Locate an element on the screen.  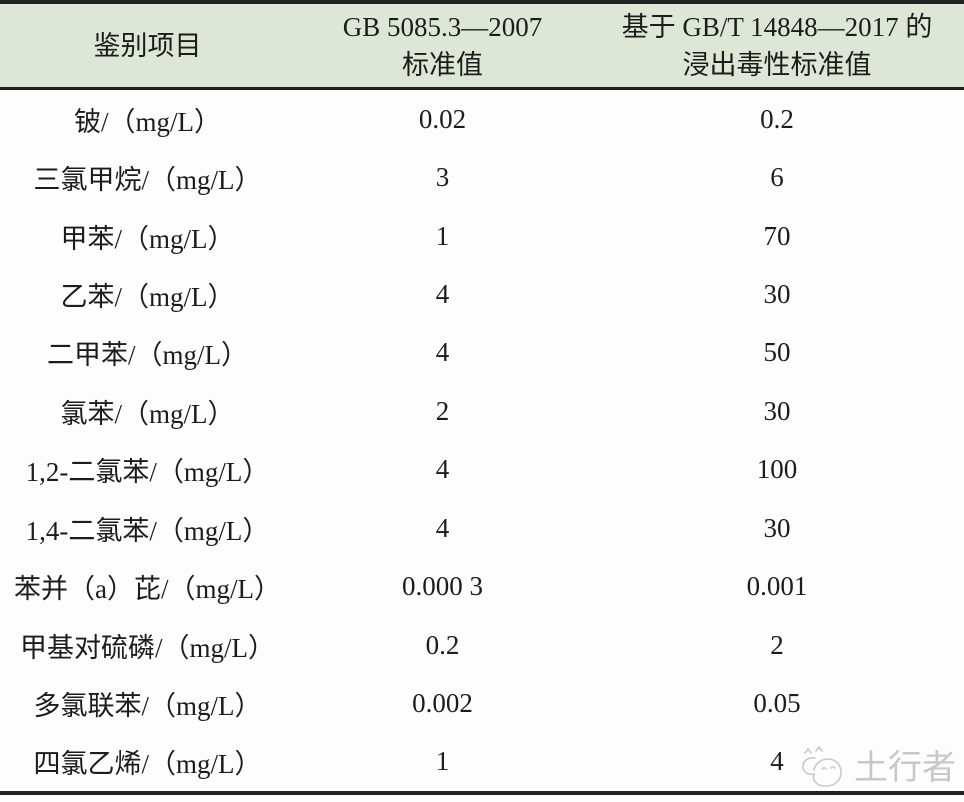
row-item-label: 多氯联苯/（mg/L） is located at coordinates (147, 705).